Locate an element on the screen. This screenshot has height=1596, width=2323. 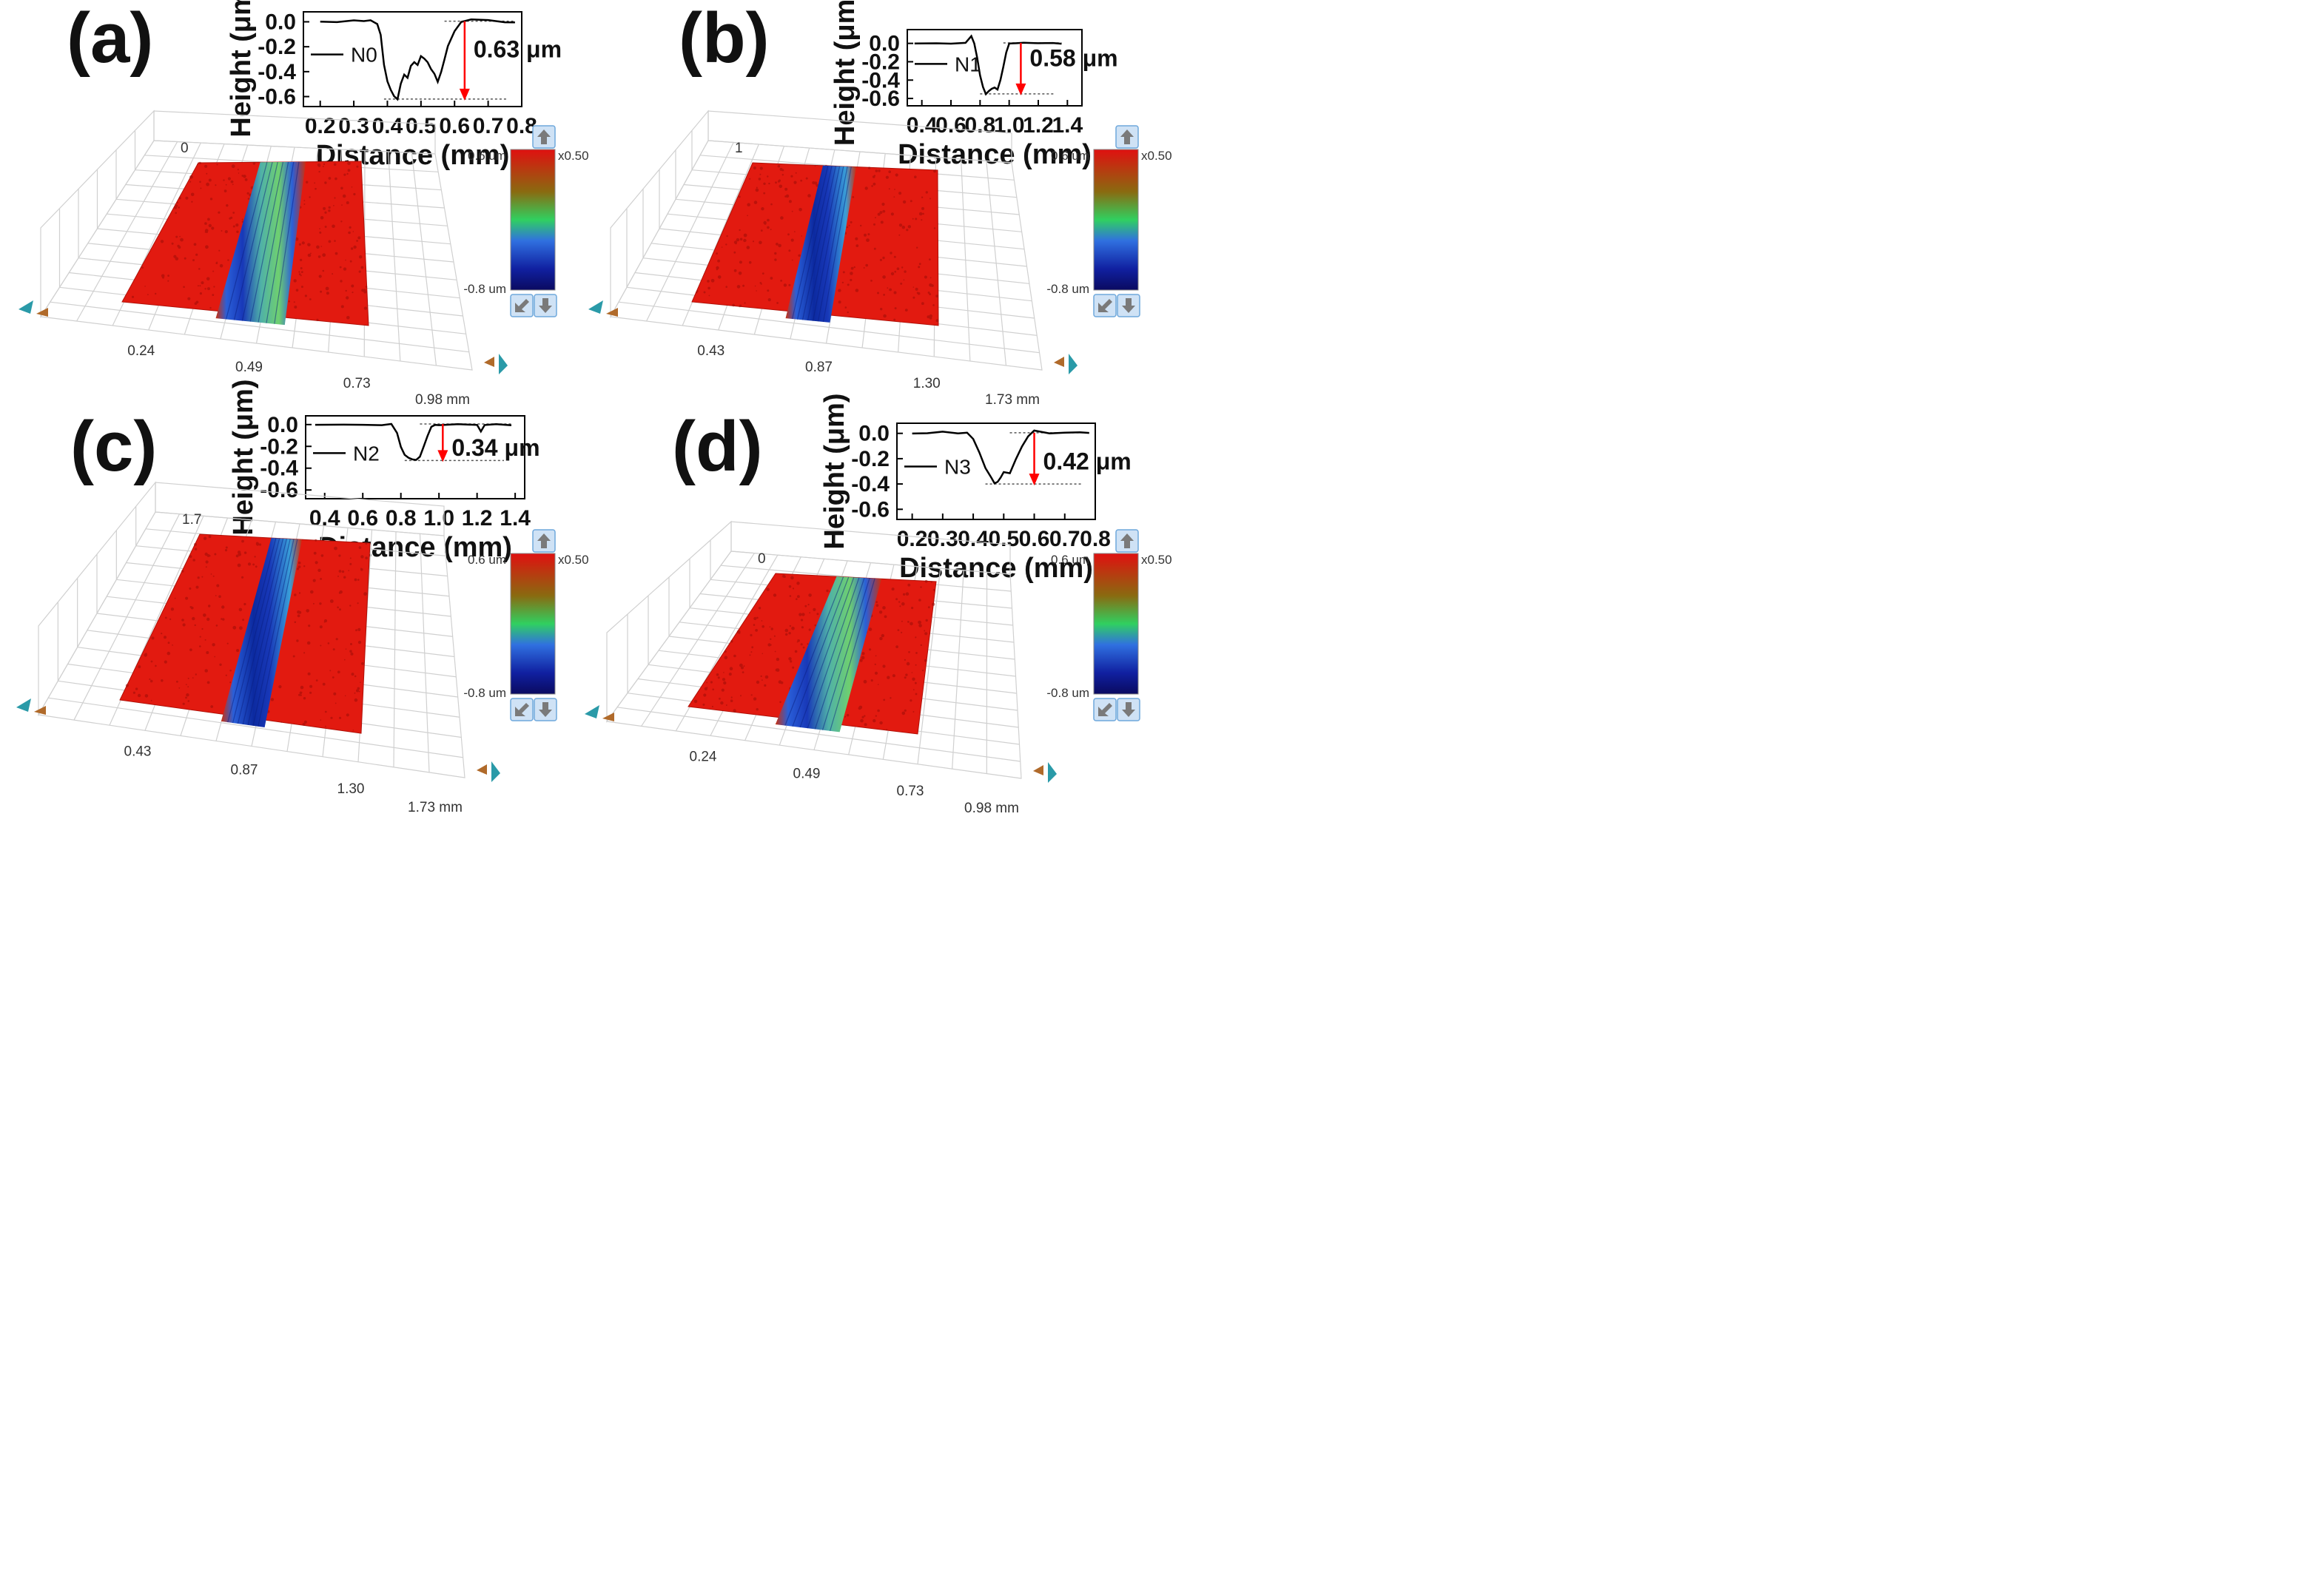
surface-x-tick-label: 0.87 is located at coordinates (244, 770).